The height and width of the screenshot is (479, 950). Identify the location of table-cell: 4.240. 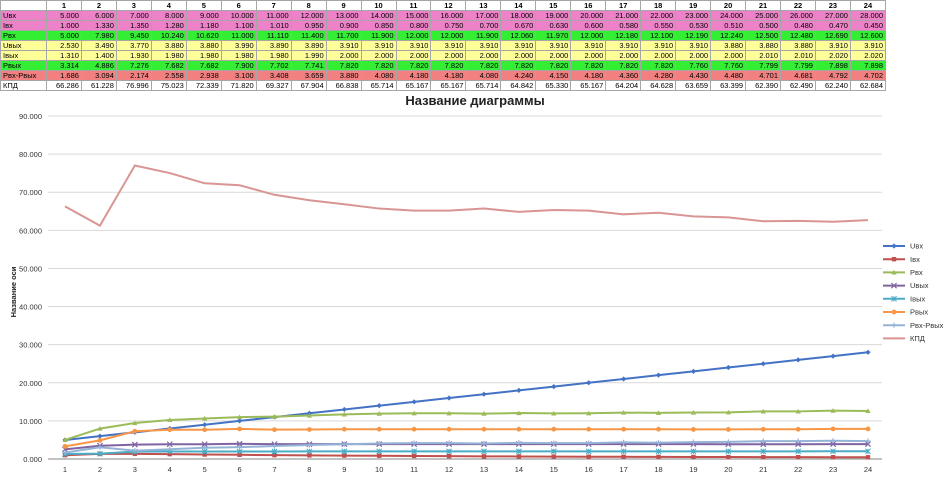
(518, 75).